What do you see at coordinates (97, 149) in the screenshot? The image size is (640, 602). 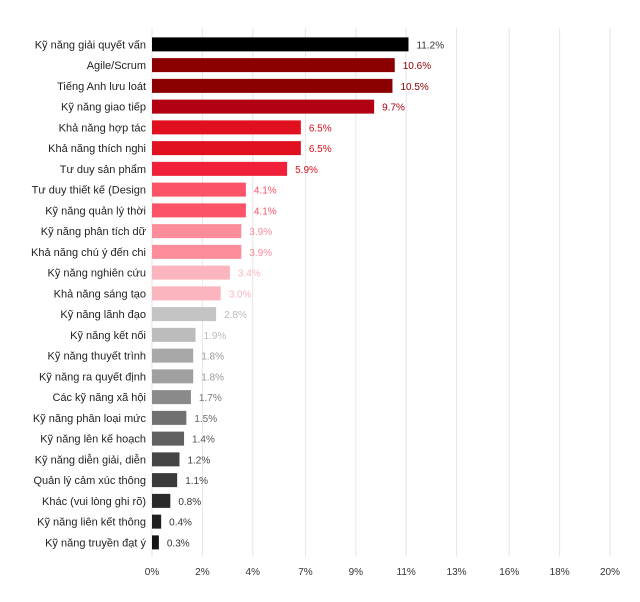 I see `category-label: Khả năng thích nghi` at bounding box center [97, 149].